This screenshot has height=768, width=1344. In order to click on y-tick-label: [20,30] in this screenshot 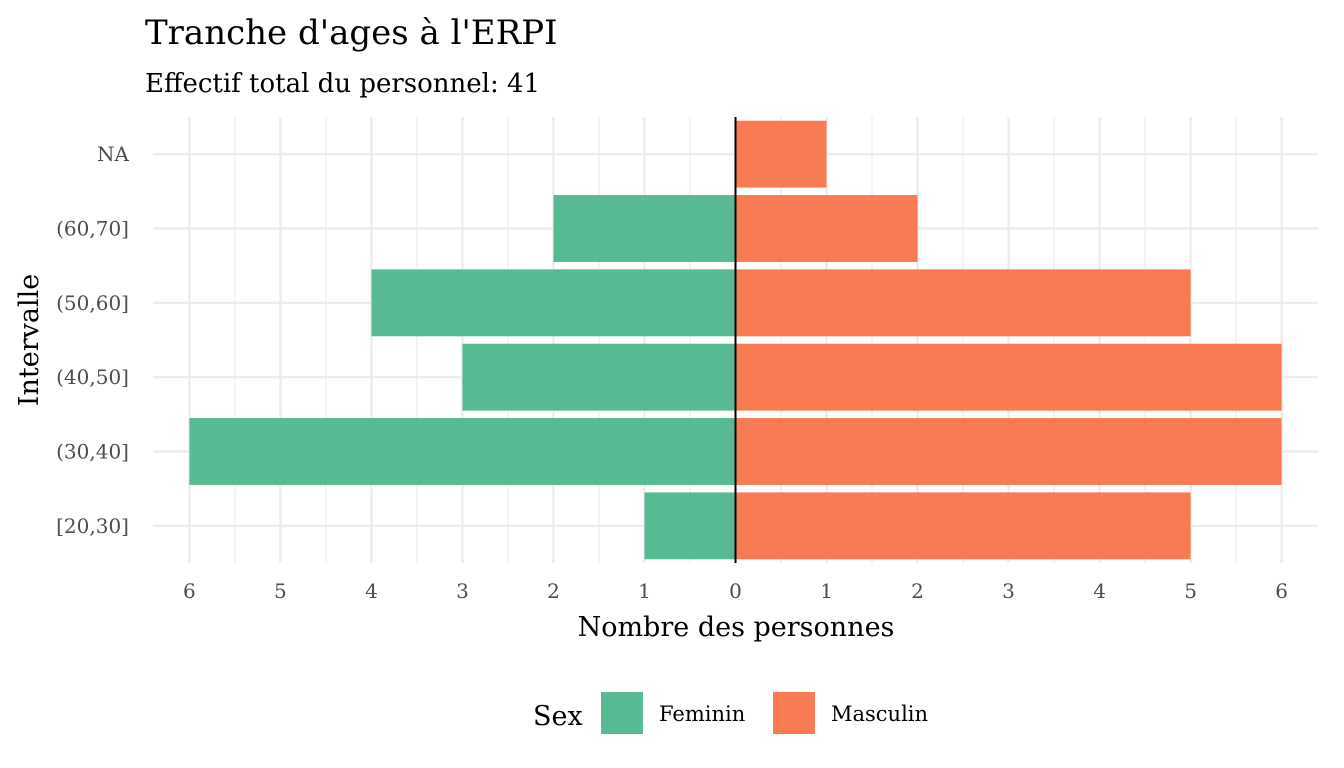, I will do `click(92, 526)`.